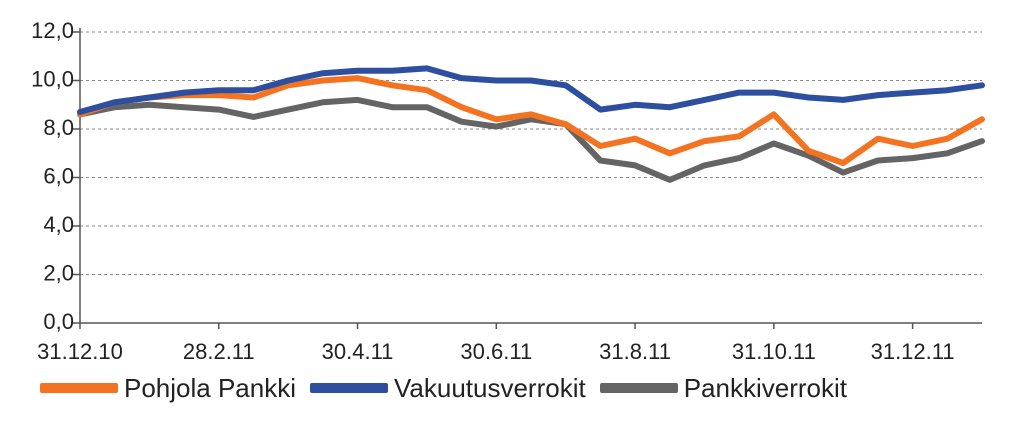  What do you see at coordinates (765, 387) in the screenshot?
I see `legend-label-pankkiverrokit: Pankkiverrokit` at bounding box center [765, 387].